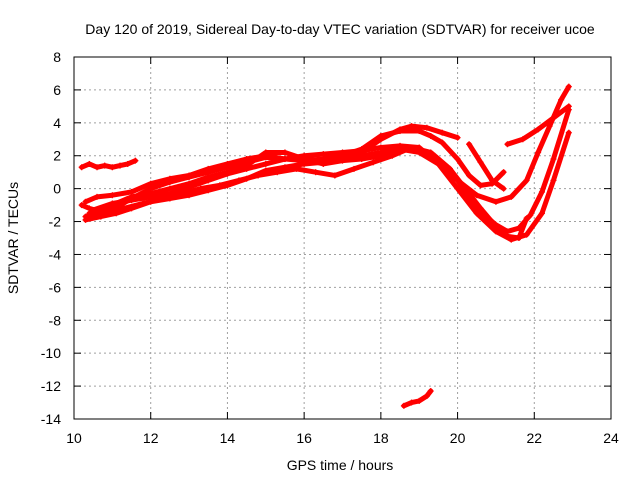  I want to click on x-tick-label-18: 18, so click(381, 438).